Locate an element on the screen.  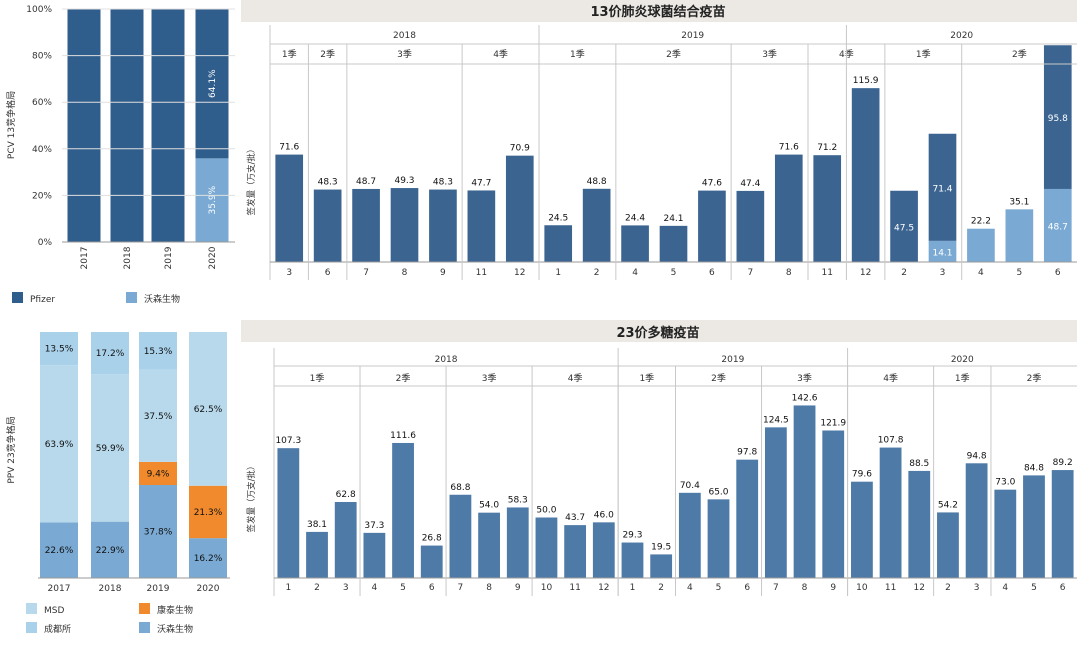
data-label: 142.6 is located at coordinates (805, 398).